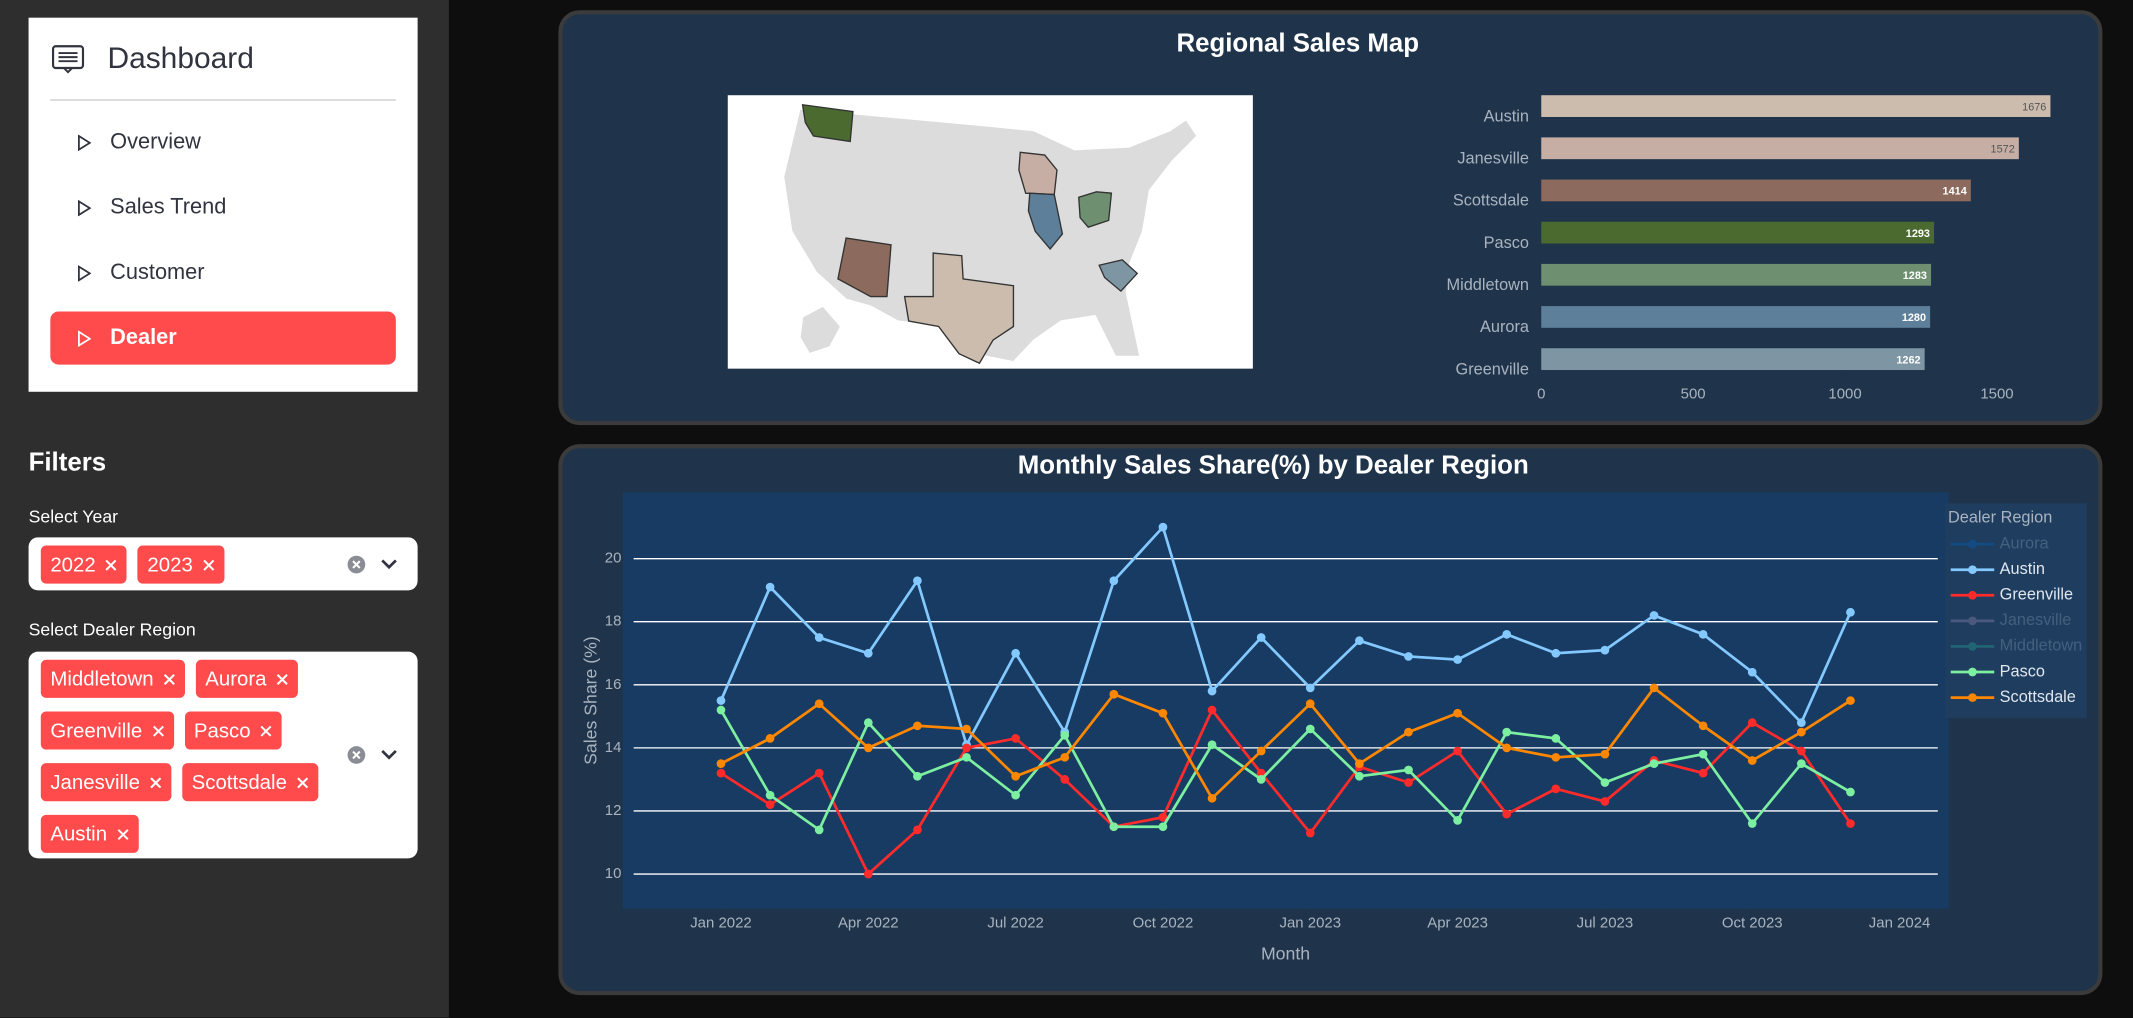 The height and width of the screenshot is (1018, 2133). I want to click on legend-box, so click(2016, 611).